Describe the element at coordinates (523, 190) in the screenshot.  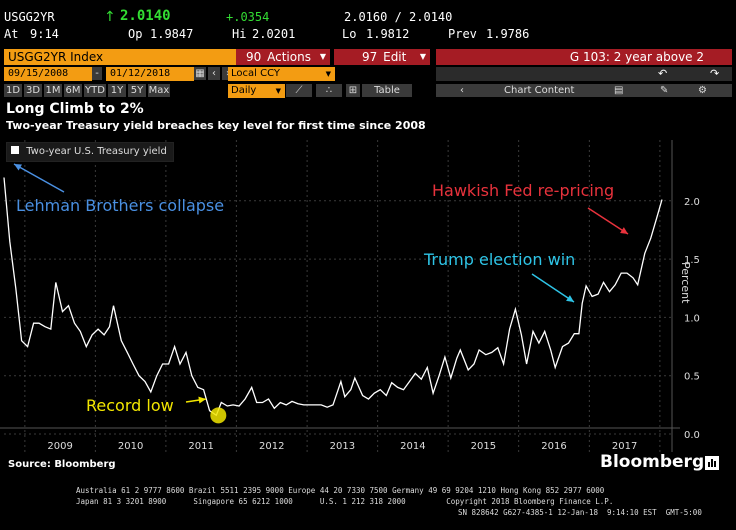
I see `annotation-hawkish-fed: Hawkish Fed re-pricing` at that location.